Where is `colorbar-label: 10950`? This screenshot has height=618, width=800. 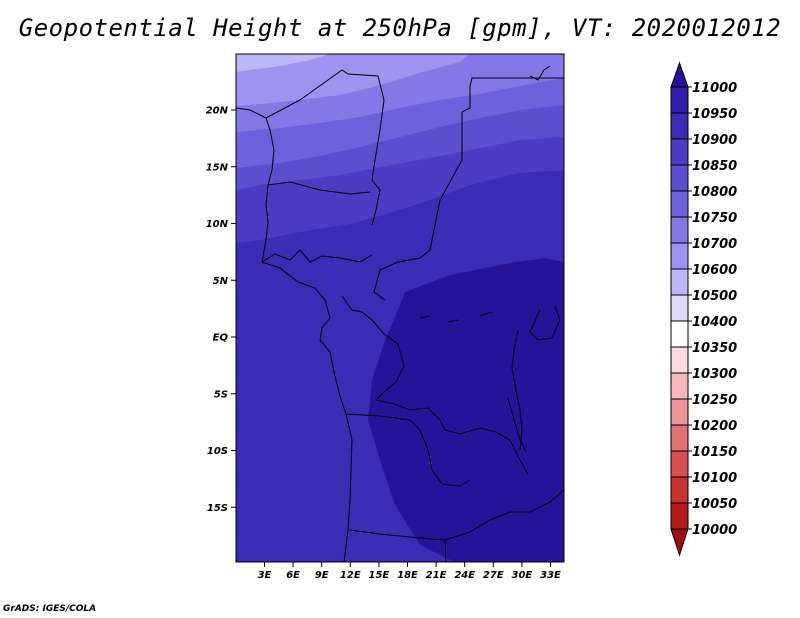
colorbar-label: 10950 is located at coordinates (714, 114).